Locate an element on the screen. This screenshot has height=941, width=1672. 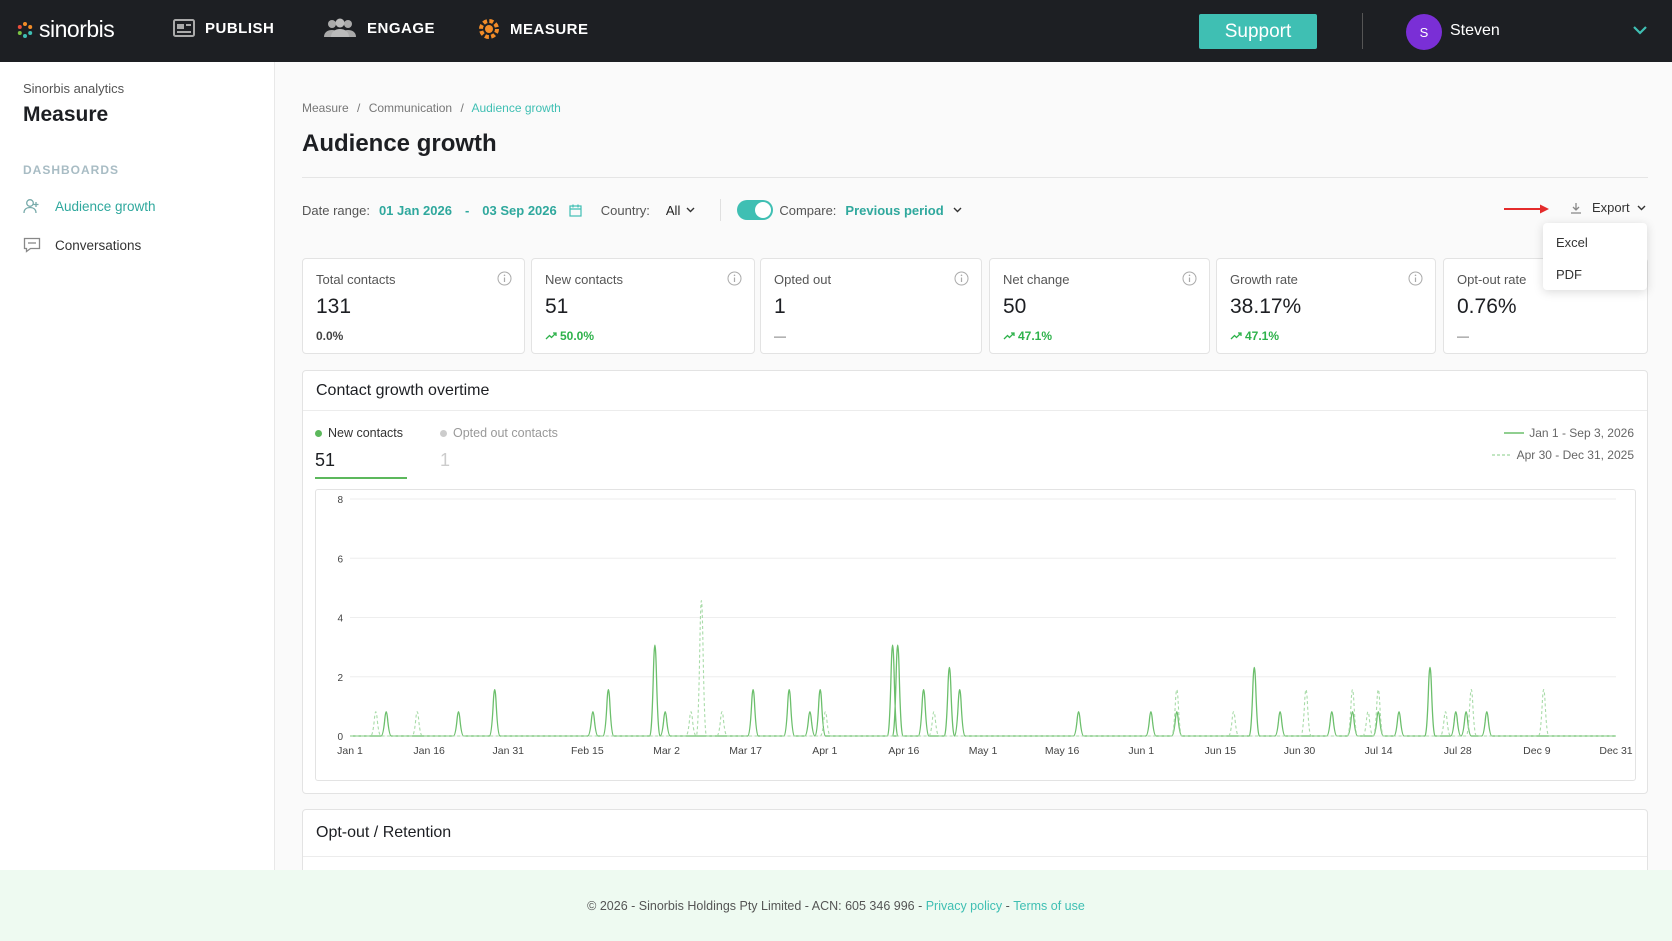
terms-of-use-link: Terms of use is located at coordinates (1049, 905).